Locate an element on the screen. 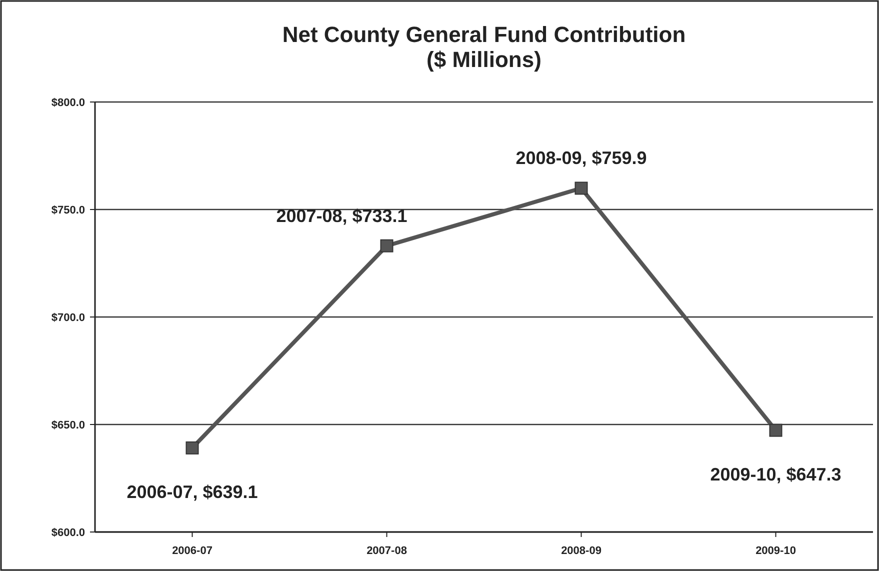 This screenshot has height=571, width=879. data-label: 2009-10, $647.3 is located at coordinates (776, 474).